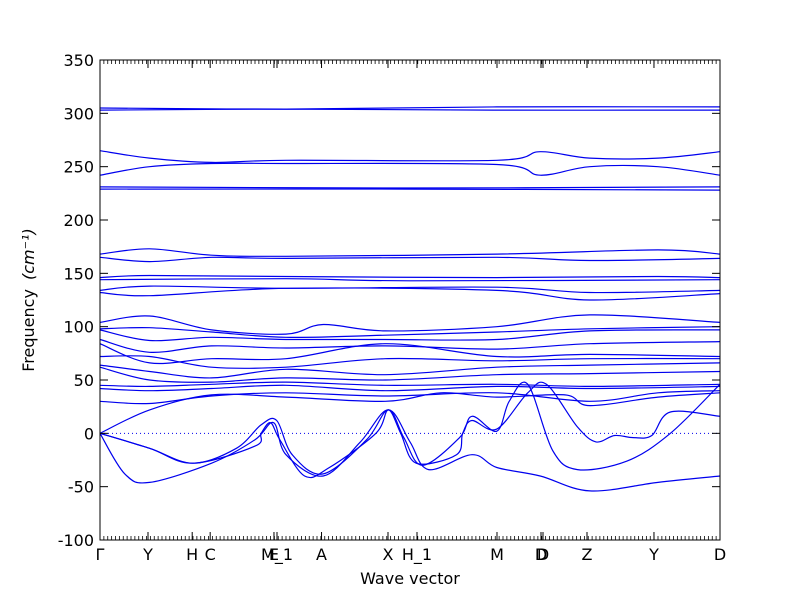 The image size is (800, 600). I want to click on y-tick-label: 200, so click(78, 220).